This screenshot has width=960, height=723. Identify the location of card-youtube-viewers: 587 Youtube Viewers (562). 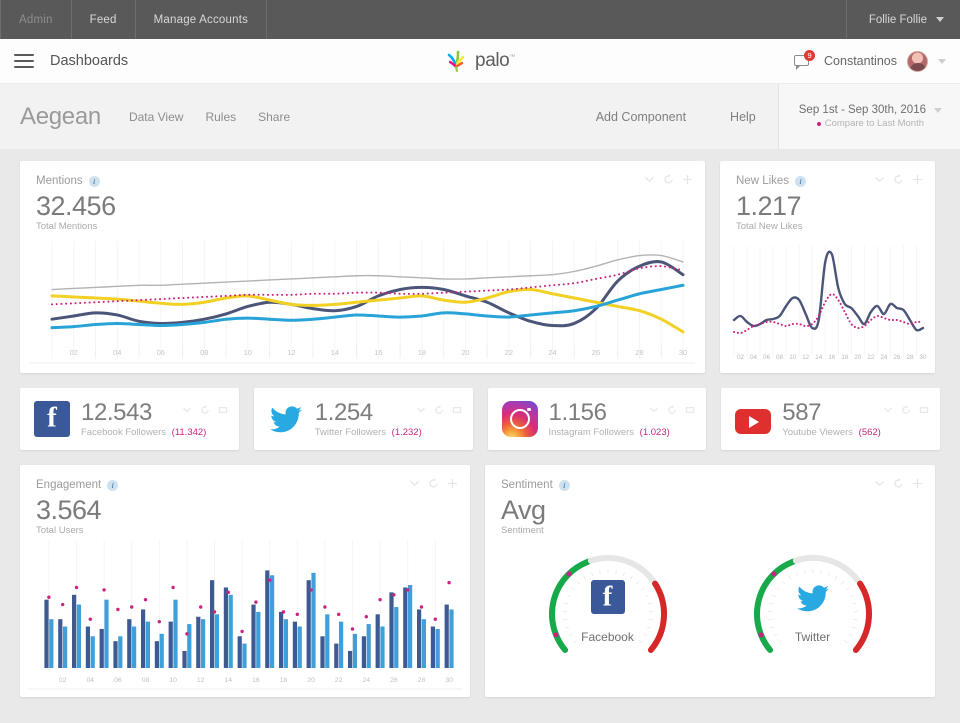
(830, 419).